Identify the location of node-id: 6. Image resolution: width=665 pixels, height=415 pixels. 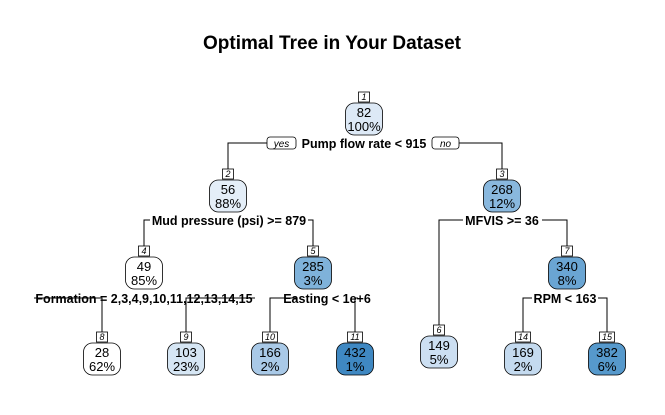
(438, 330).